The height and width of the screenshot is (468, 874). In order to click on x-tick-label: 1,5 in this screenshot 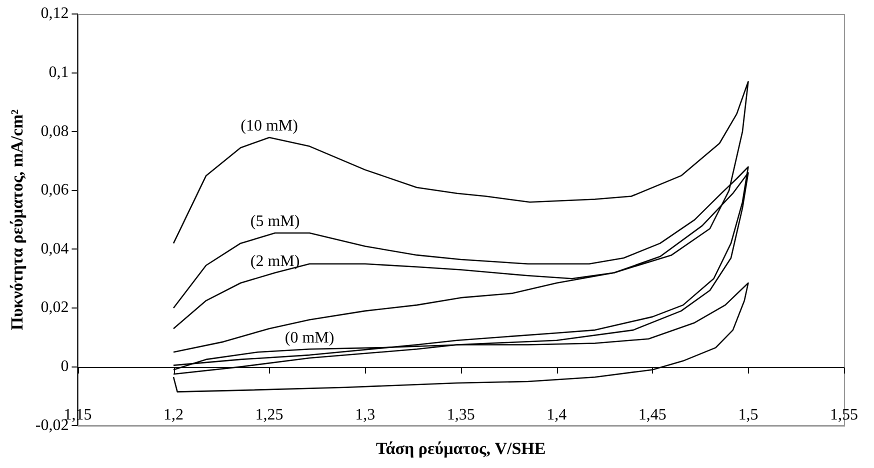, I will do `click(748, 415)`.